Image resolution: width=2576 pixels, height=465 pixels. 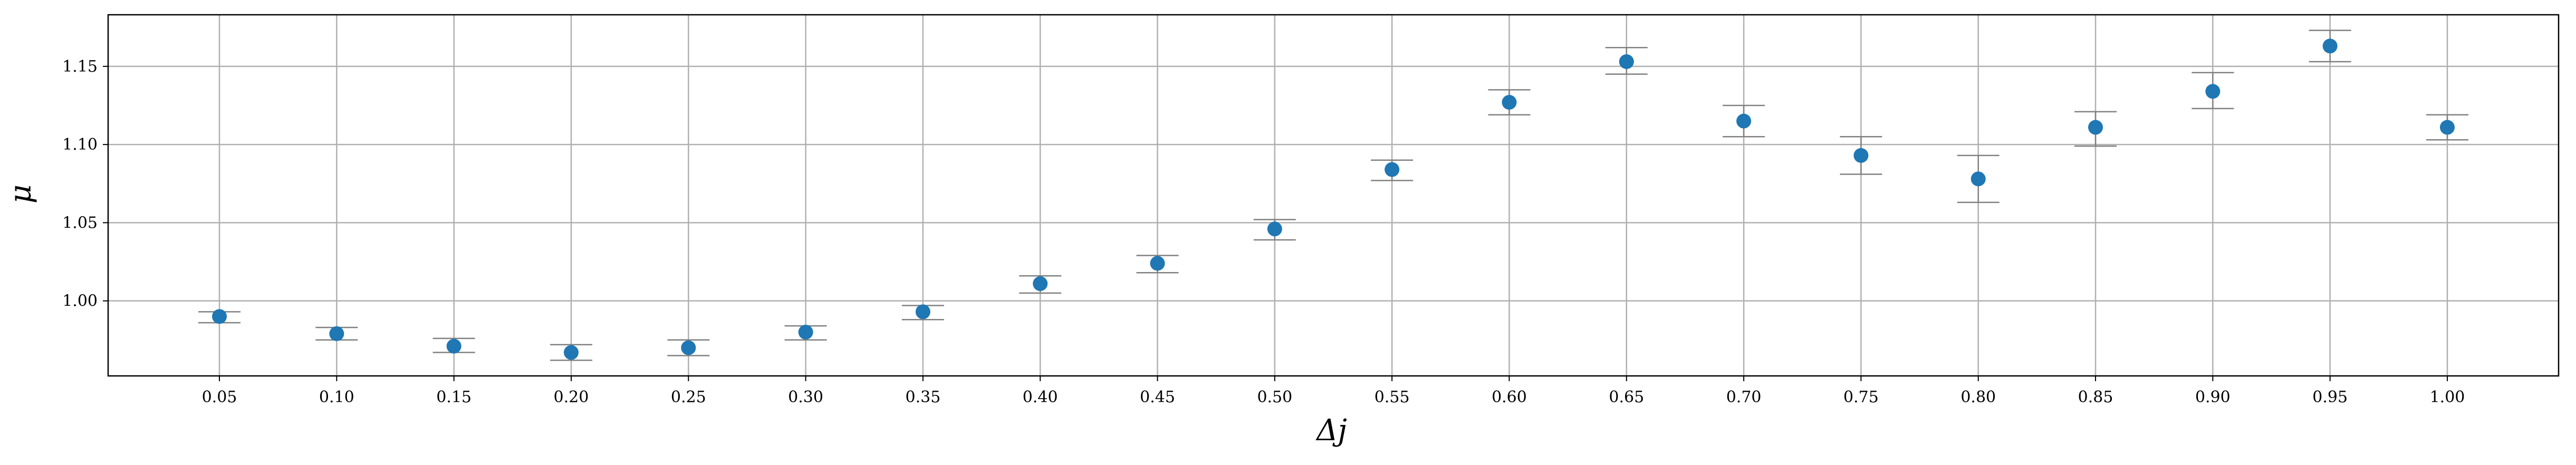 What do you see at coordinates (1978, 397) in the screenshot?
I see `x-tick-label: 0.80` at bounding box center [1978, 397].